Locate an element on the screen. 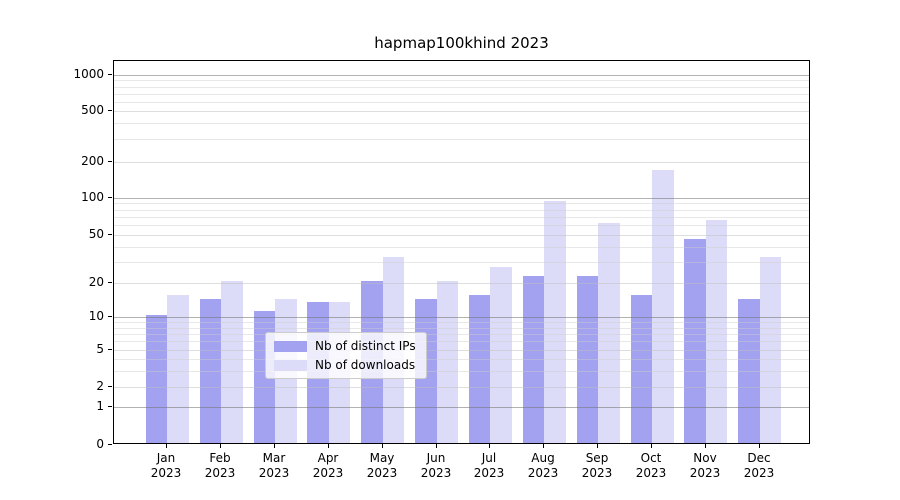  y-tick-label: 50 is located at coordinates (96, 234).